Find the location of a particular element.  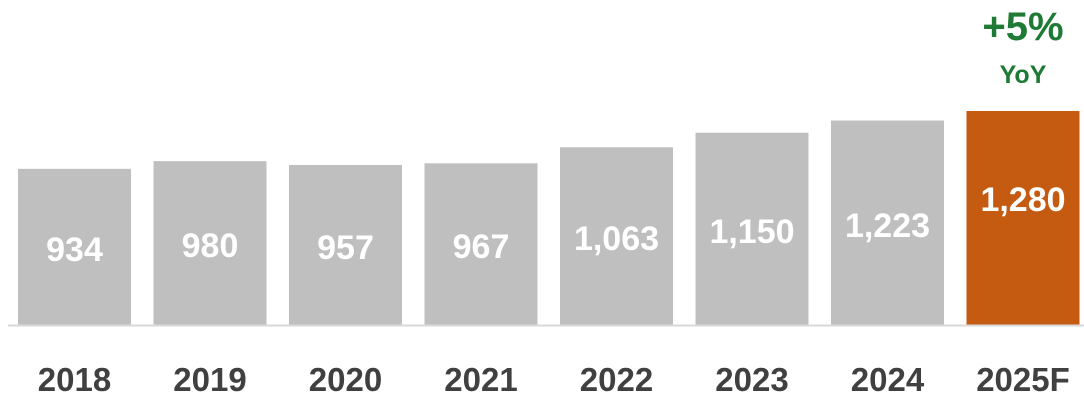

bar-2023 is located at coordinates (752, 228).